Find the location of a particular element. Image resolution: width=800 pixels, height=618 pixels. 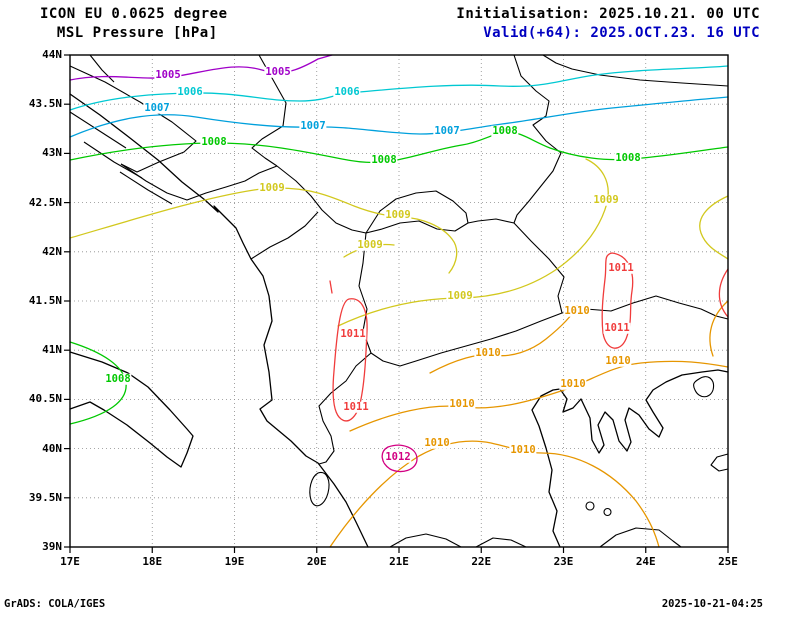

init-text: Initialisation: 2025.10.21. 00 UTC is located at coordinates (608, 14).